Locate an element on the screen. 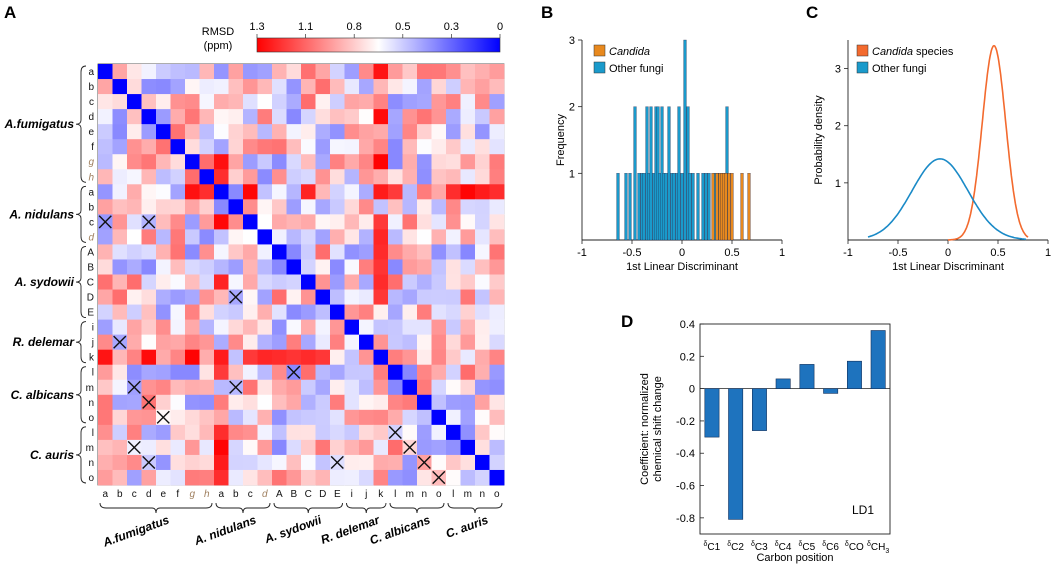 Image resolution: width=1052 pixels, height=565 pixels. b-legend-swatch-other is located at coordinates (599, 67).